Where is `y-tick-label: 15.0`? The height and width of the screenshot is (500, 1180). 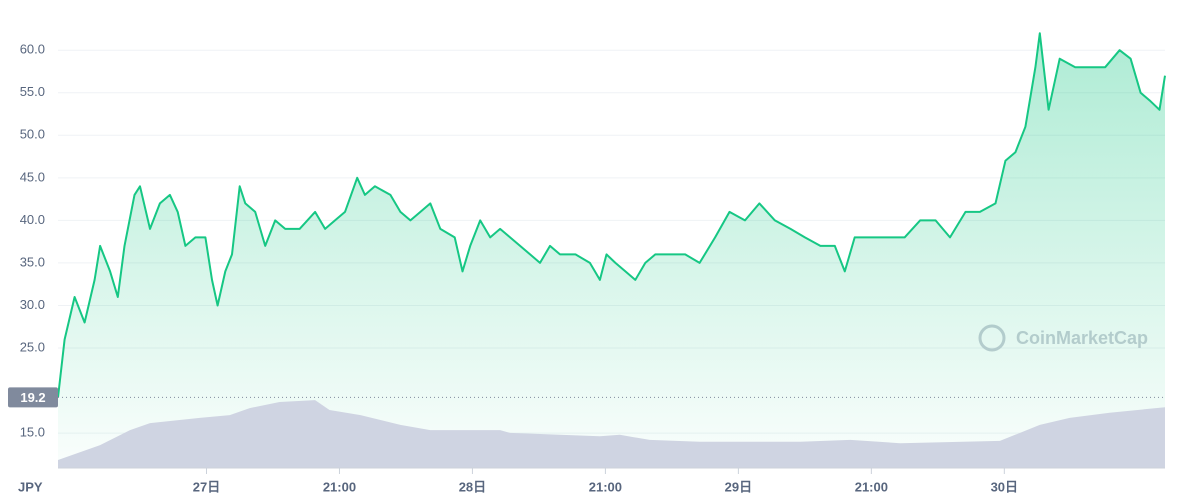
y-tick-label: 15.0 is located at coordinates (32, 432).